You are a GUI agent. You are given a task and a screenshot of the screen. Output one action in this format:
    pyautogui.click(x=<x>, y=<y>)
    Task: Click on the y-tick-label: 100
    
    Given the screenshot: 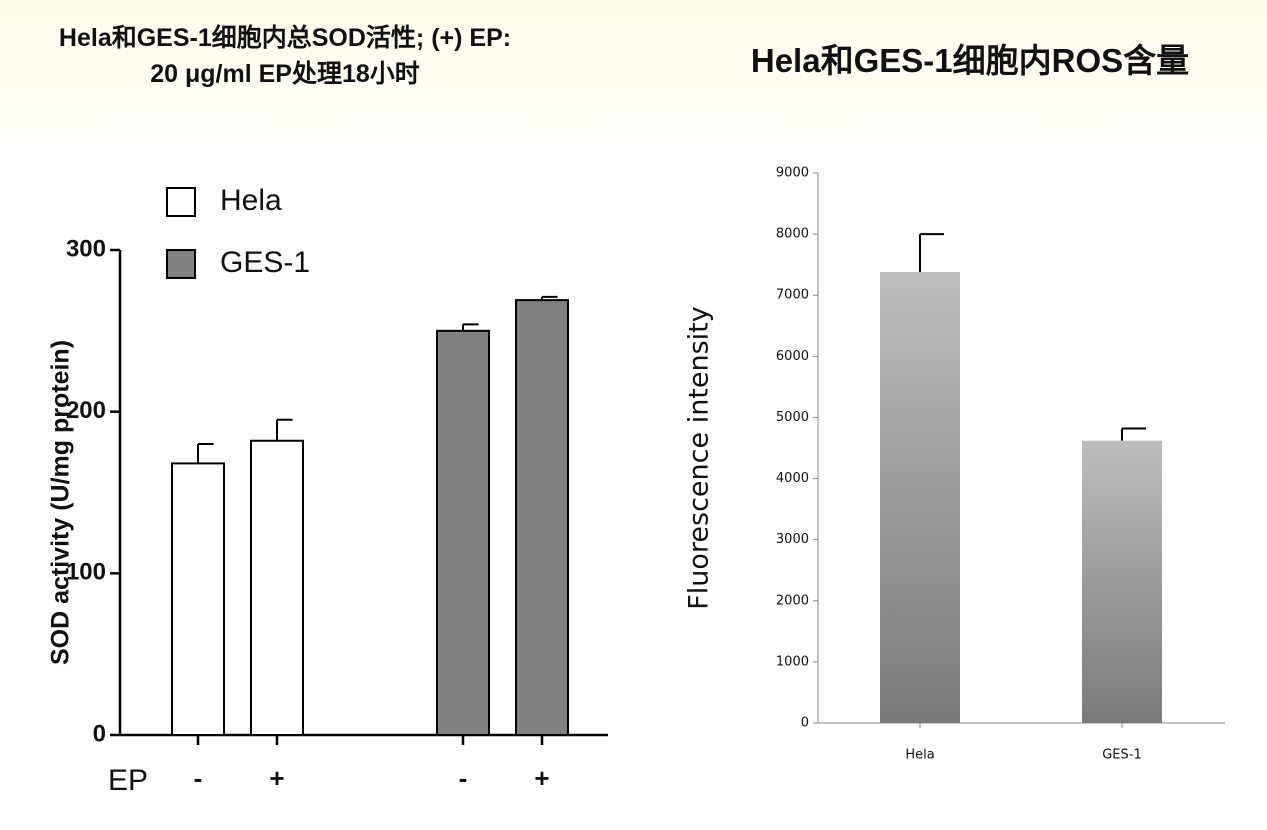 What is the action you would take?
    pyautogui.click(x=86, y=572)
    